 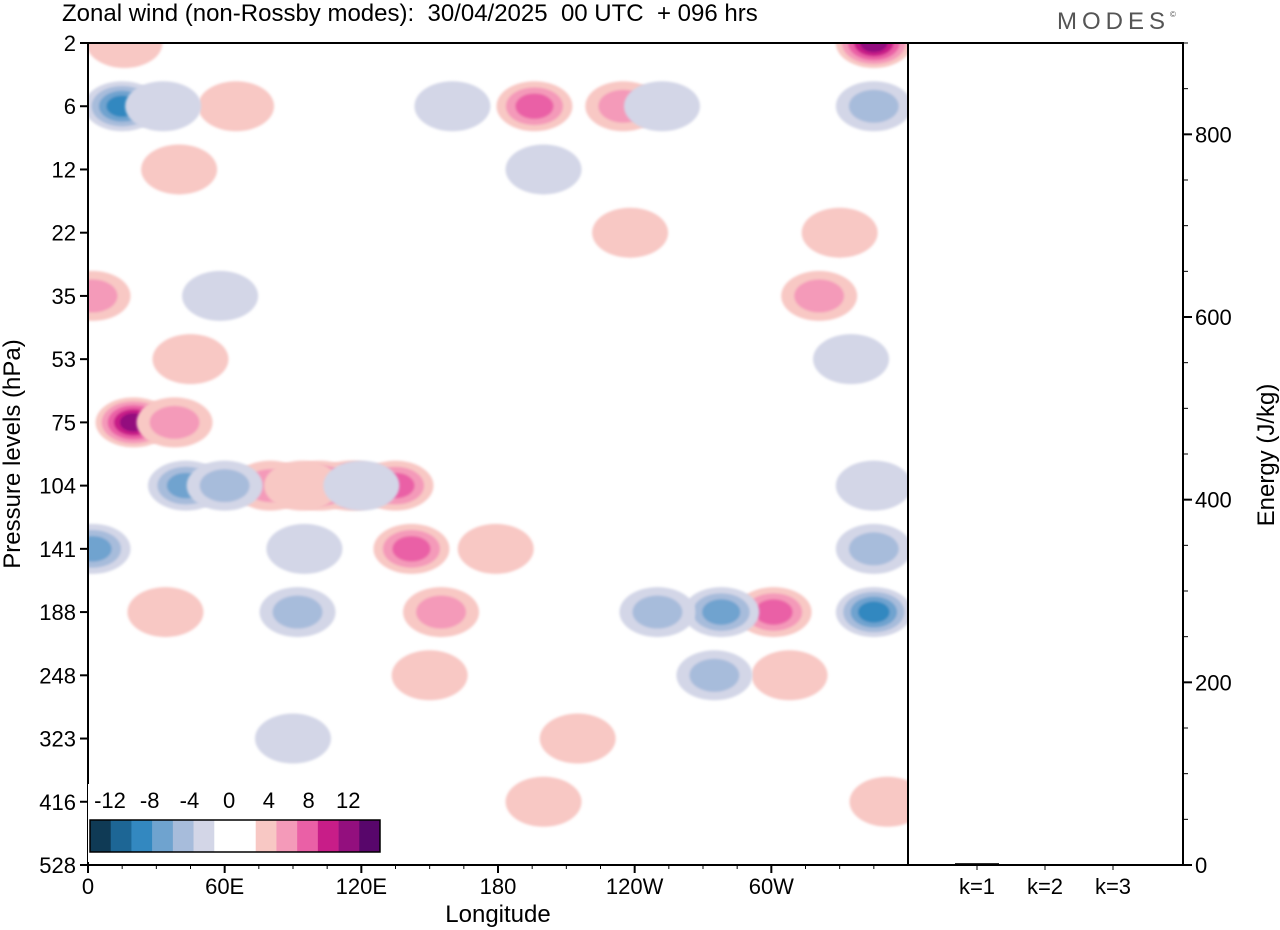 What do you see at coordinates (361, 886) in the screenshot?
I see `x-tick-label: 120E` at bounding box center [361, 886].